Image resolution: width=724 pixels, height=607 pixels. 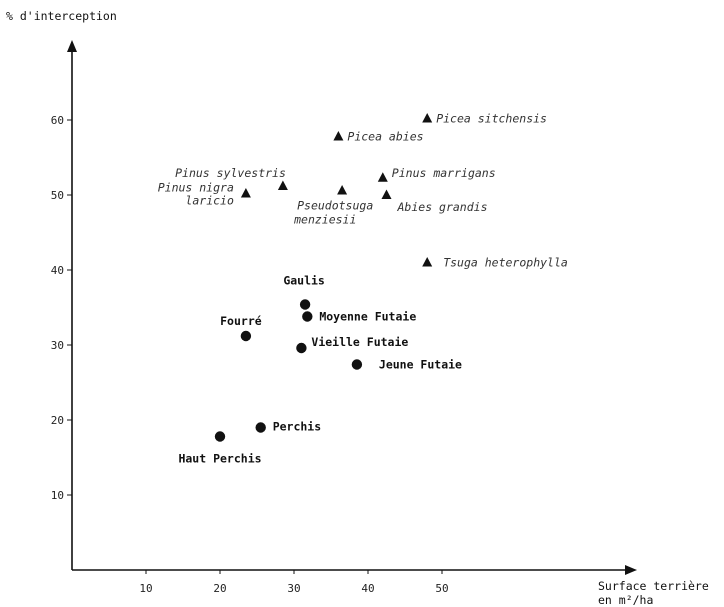 I want to click on point-label: Moyenne Futaie, so click(x=367, y=317).